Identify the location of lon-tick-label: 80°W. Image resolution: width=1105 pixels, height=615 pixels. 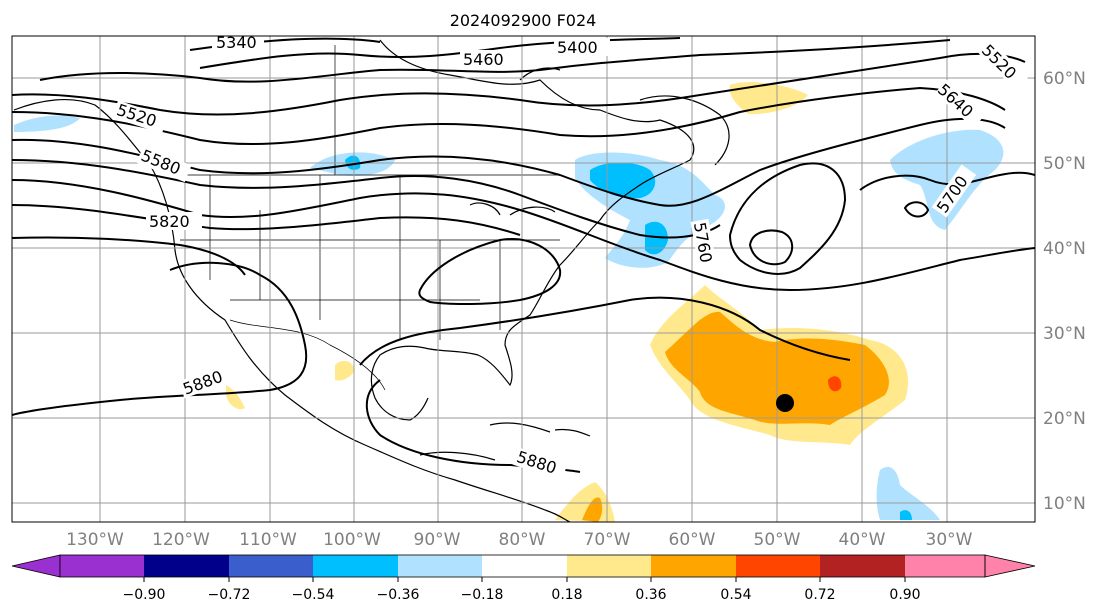
(522, 540).